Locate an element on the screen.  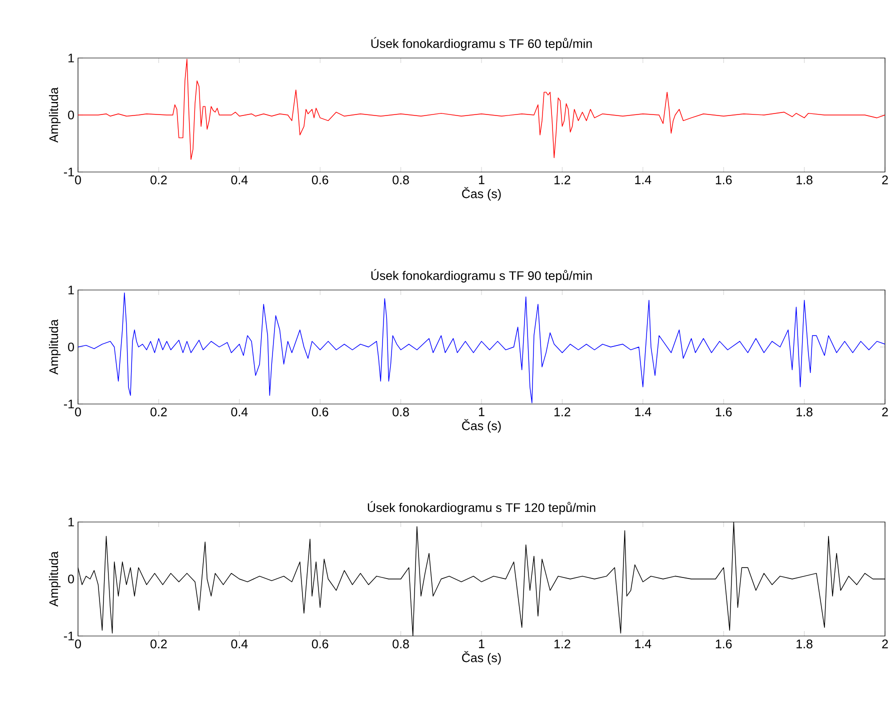
chart-title: Úsek fonokardiogramu s TF 60 tepů/min is located at coordinates (481, 43).